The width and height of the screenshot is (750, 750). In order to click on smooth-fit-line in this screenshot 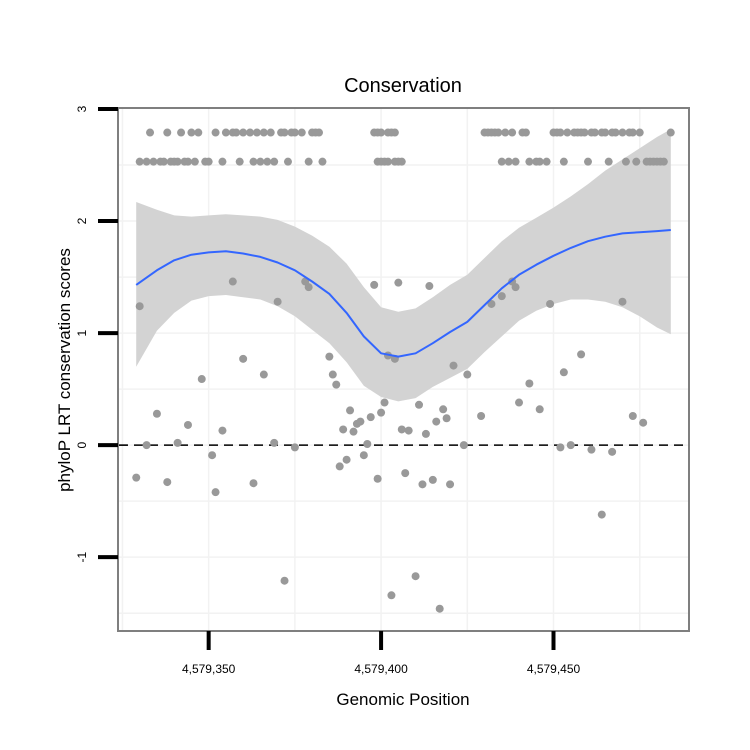, I will do `click(403, 293)`.